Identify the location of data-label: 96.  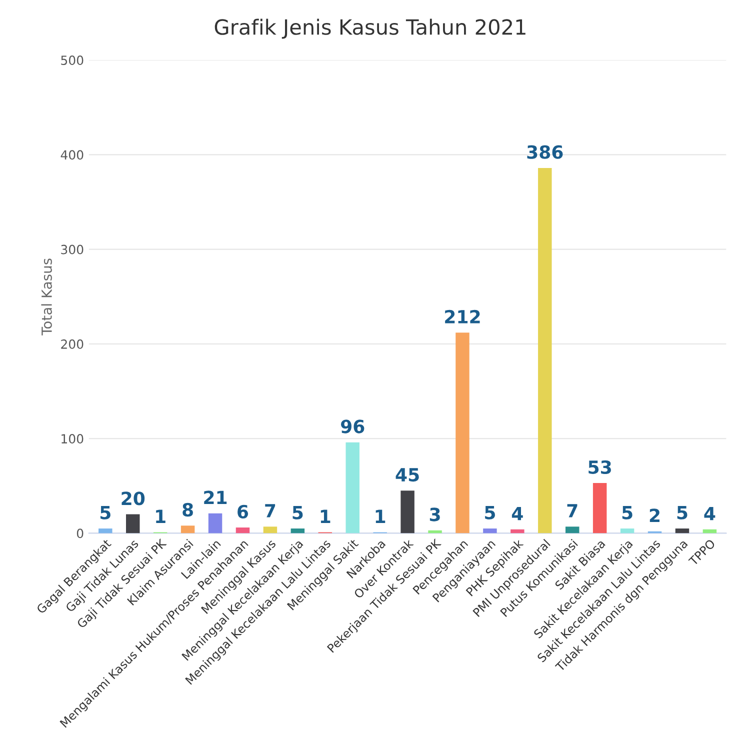
(352, 427).